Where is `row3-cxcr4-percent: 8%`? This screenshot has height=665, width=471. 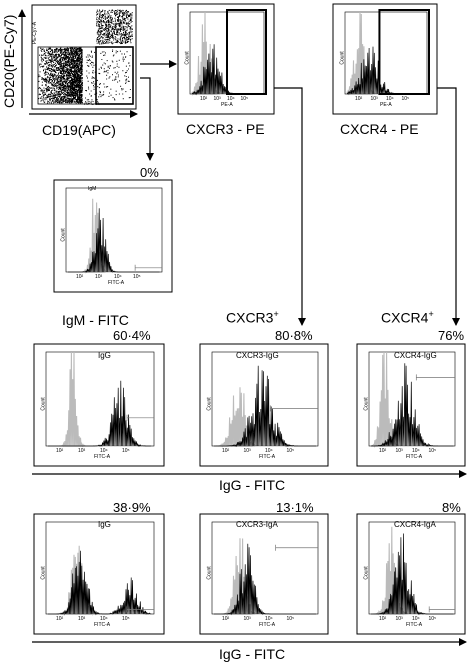 row3-cxcr4-percent: 8% is located at coordinates (451, 507).